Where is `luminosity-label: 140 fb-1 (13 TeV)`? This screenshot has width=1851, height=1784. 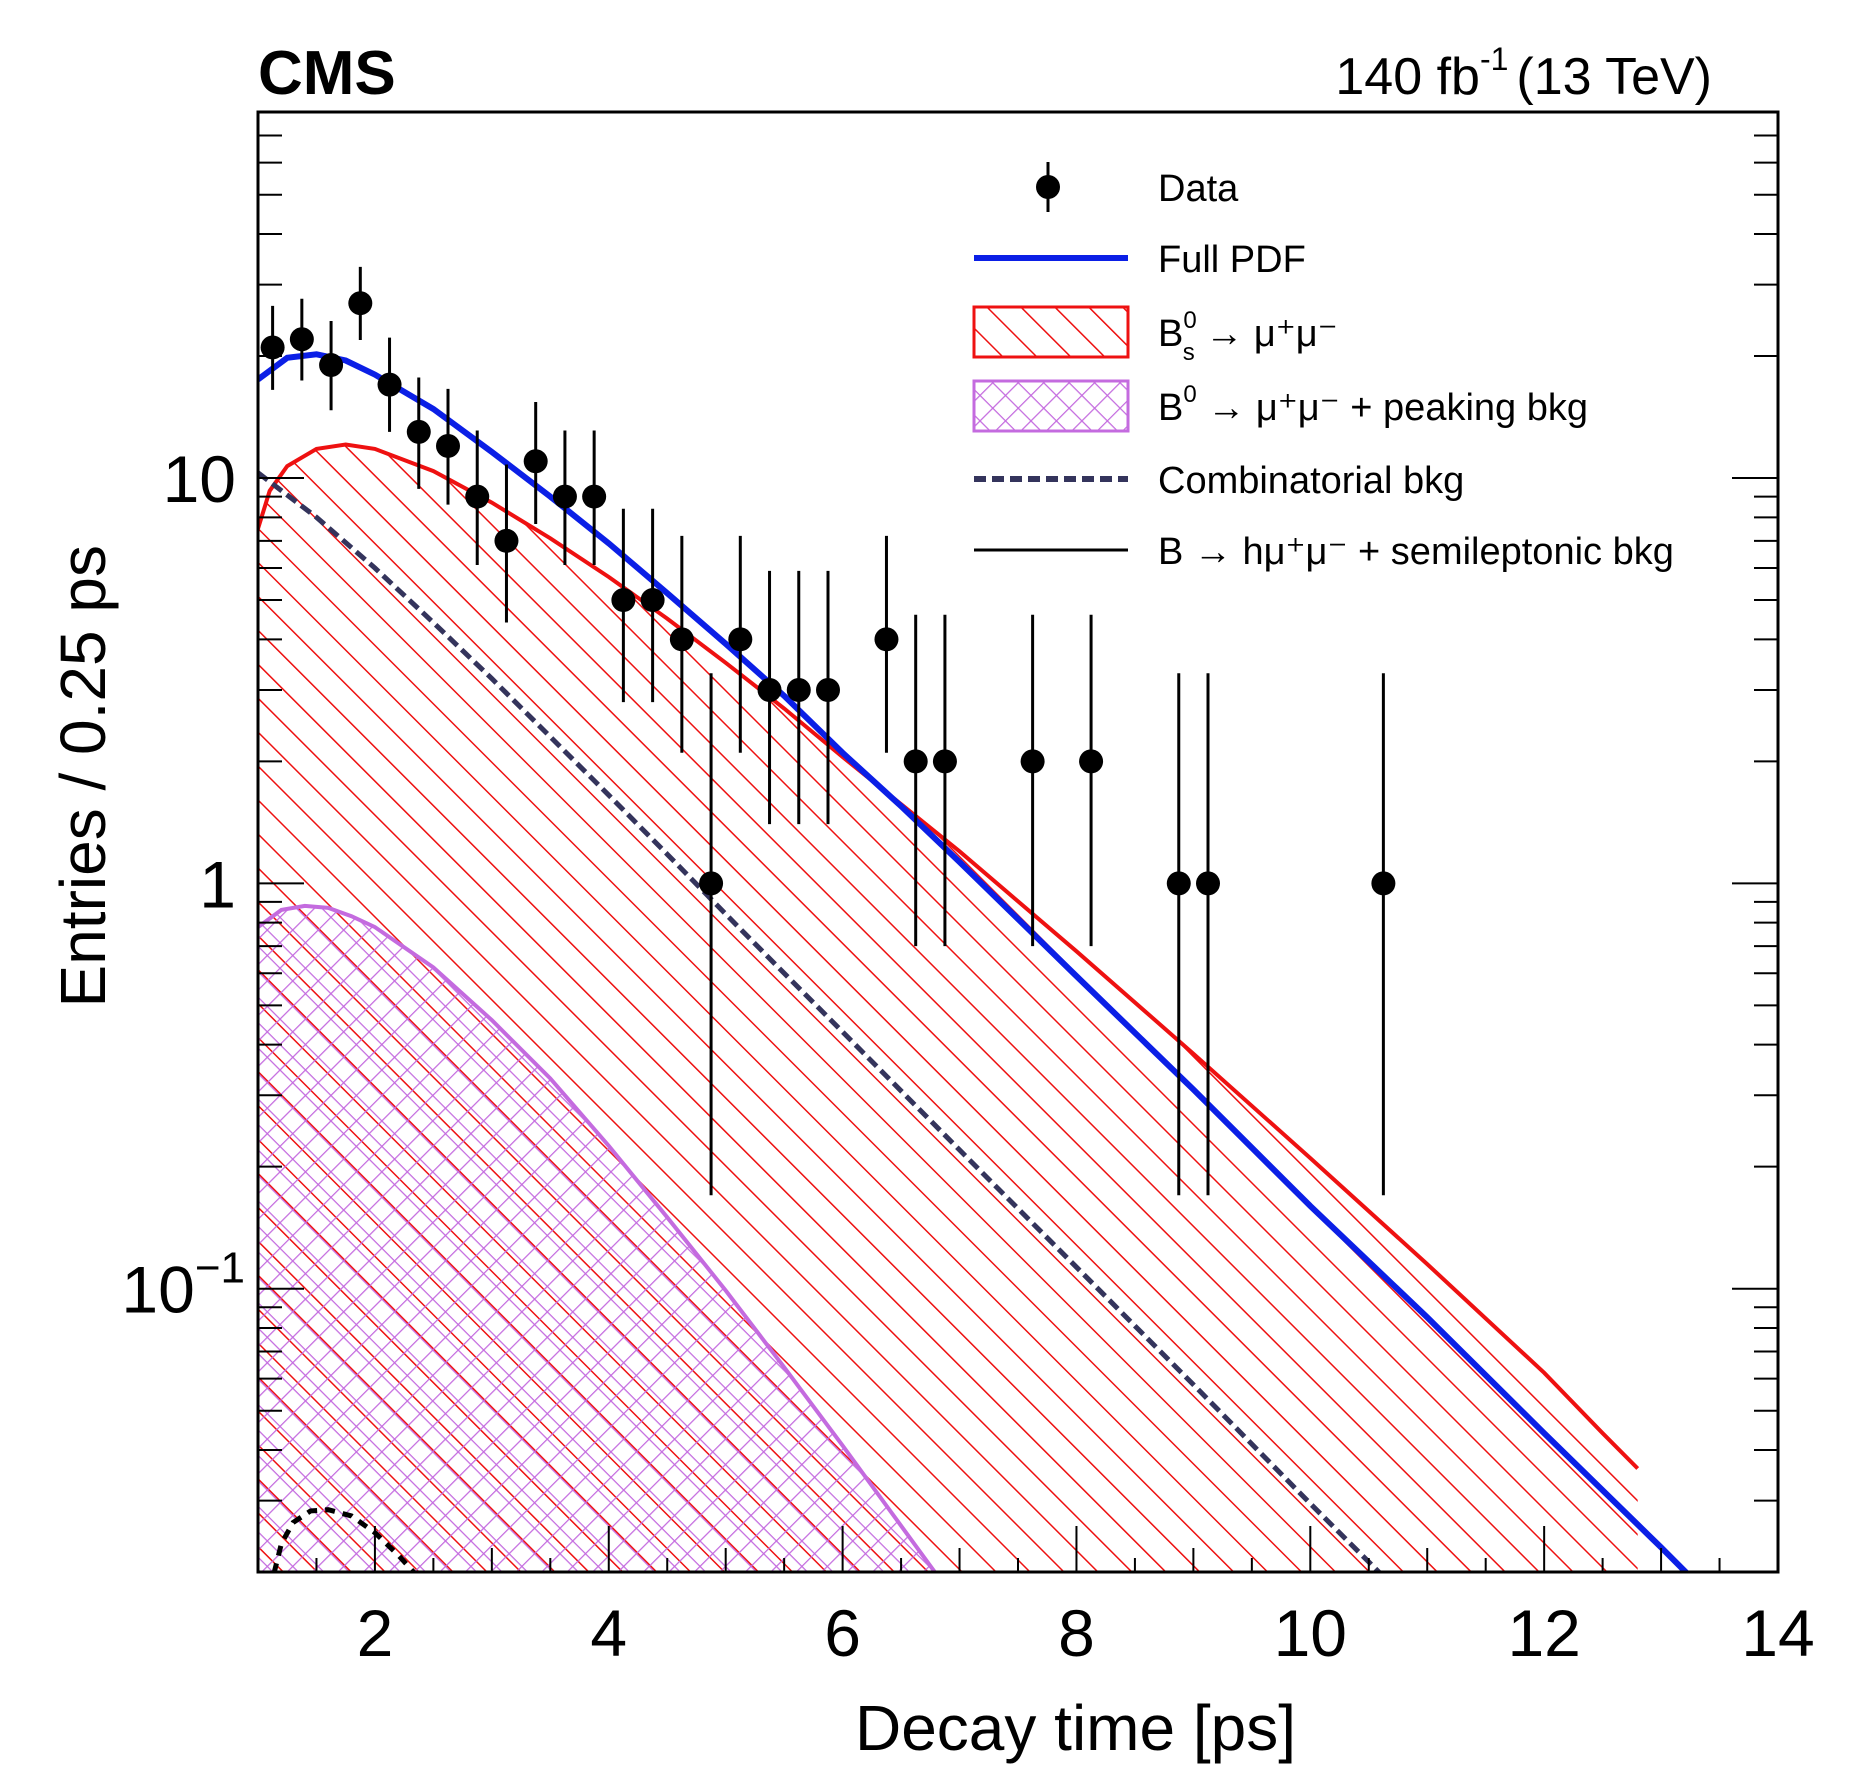 luminosity-label: 140 fb-1 (13 TeV) is located at coordinates (1523, 73).